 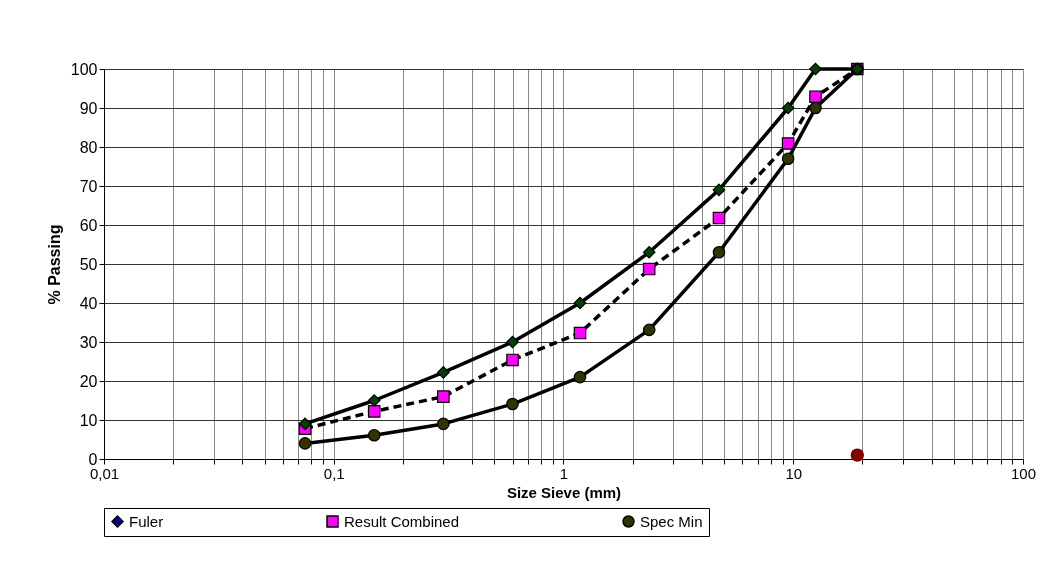 I want to click on legend-label: Result Combined, so click(x=402, y=521).